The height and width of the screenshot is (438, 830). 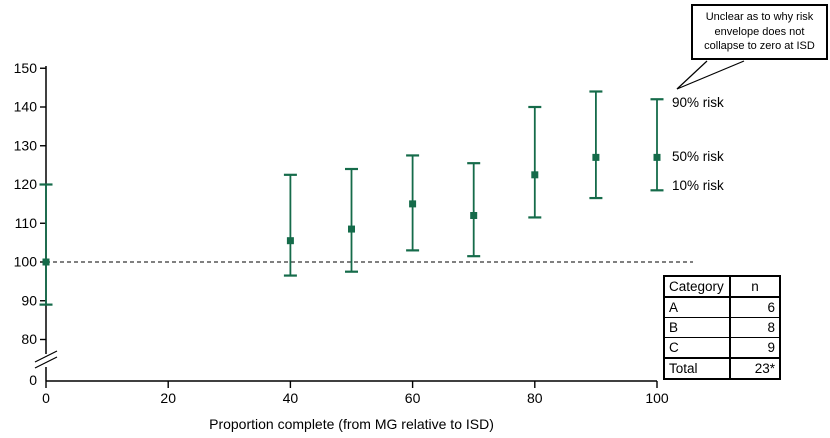 I want to click on table-row: A 6, so click(x=722, y=307).